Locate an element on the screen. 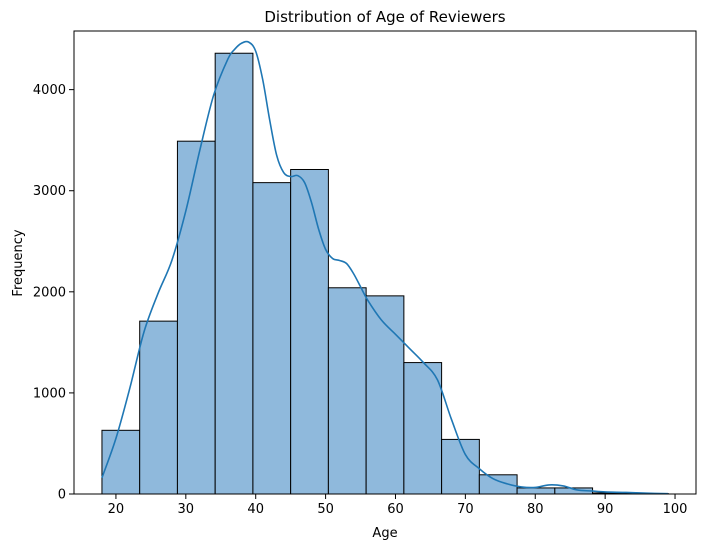  y-axis-label: Frequency is located at coordinates (18, 262).